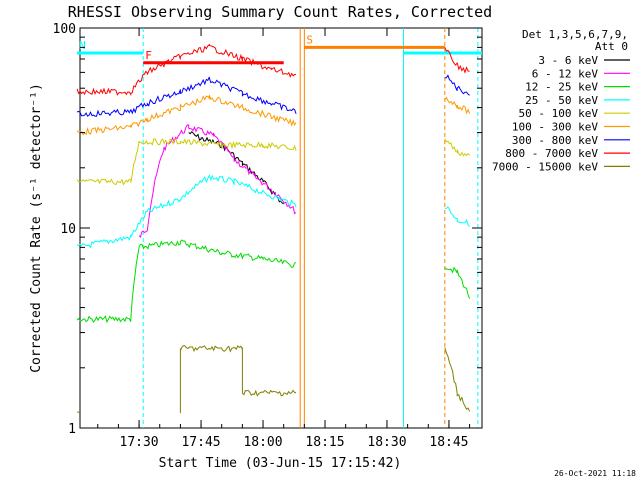  What do you see at coordinates (545, 166) in the screenshot?
I see `legend-label-8: 7000 - 15000 keV` at bounding box center [545, 166].